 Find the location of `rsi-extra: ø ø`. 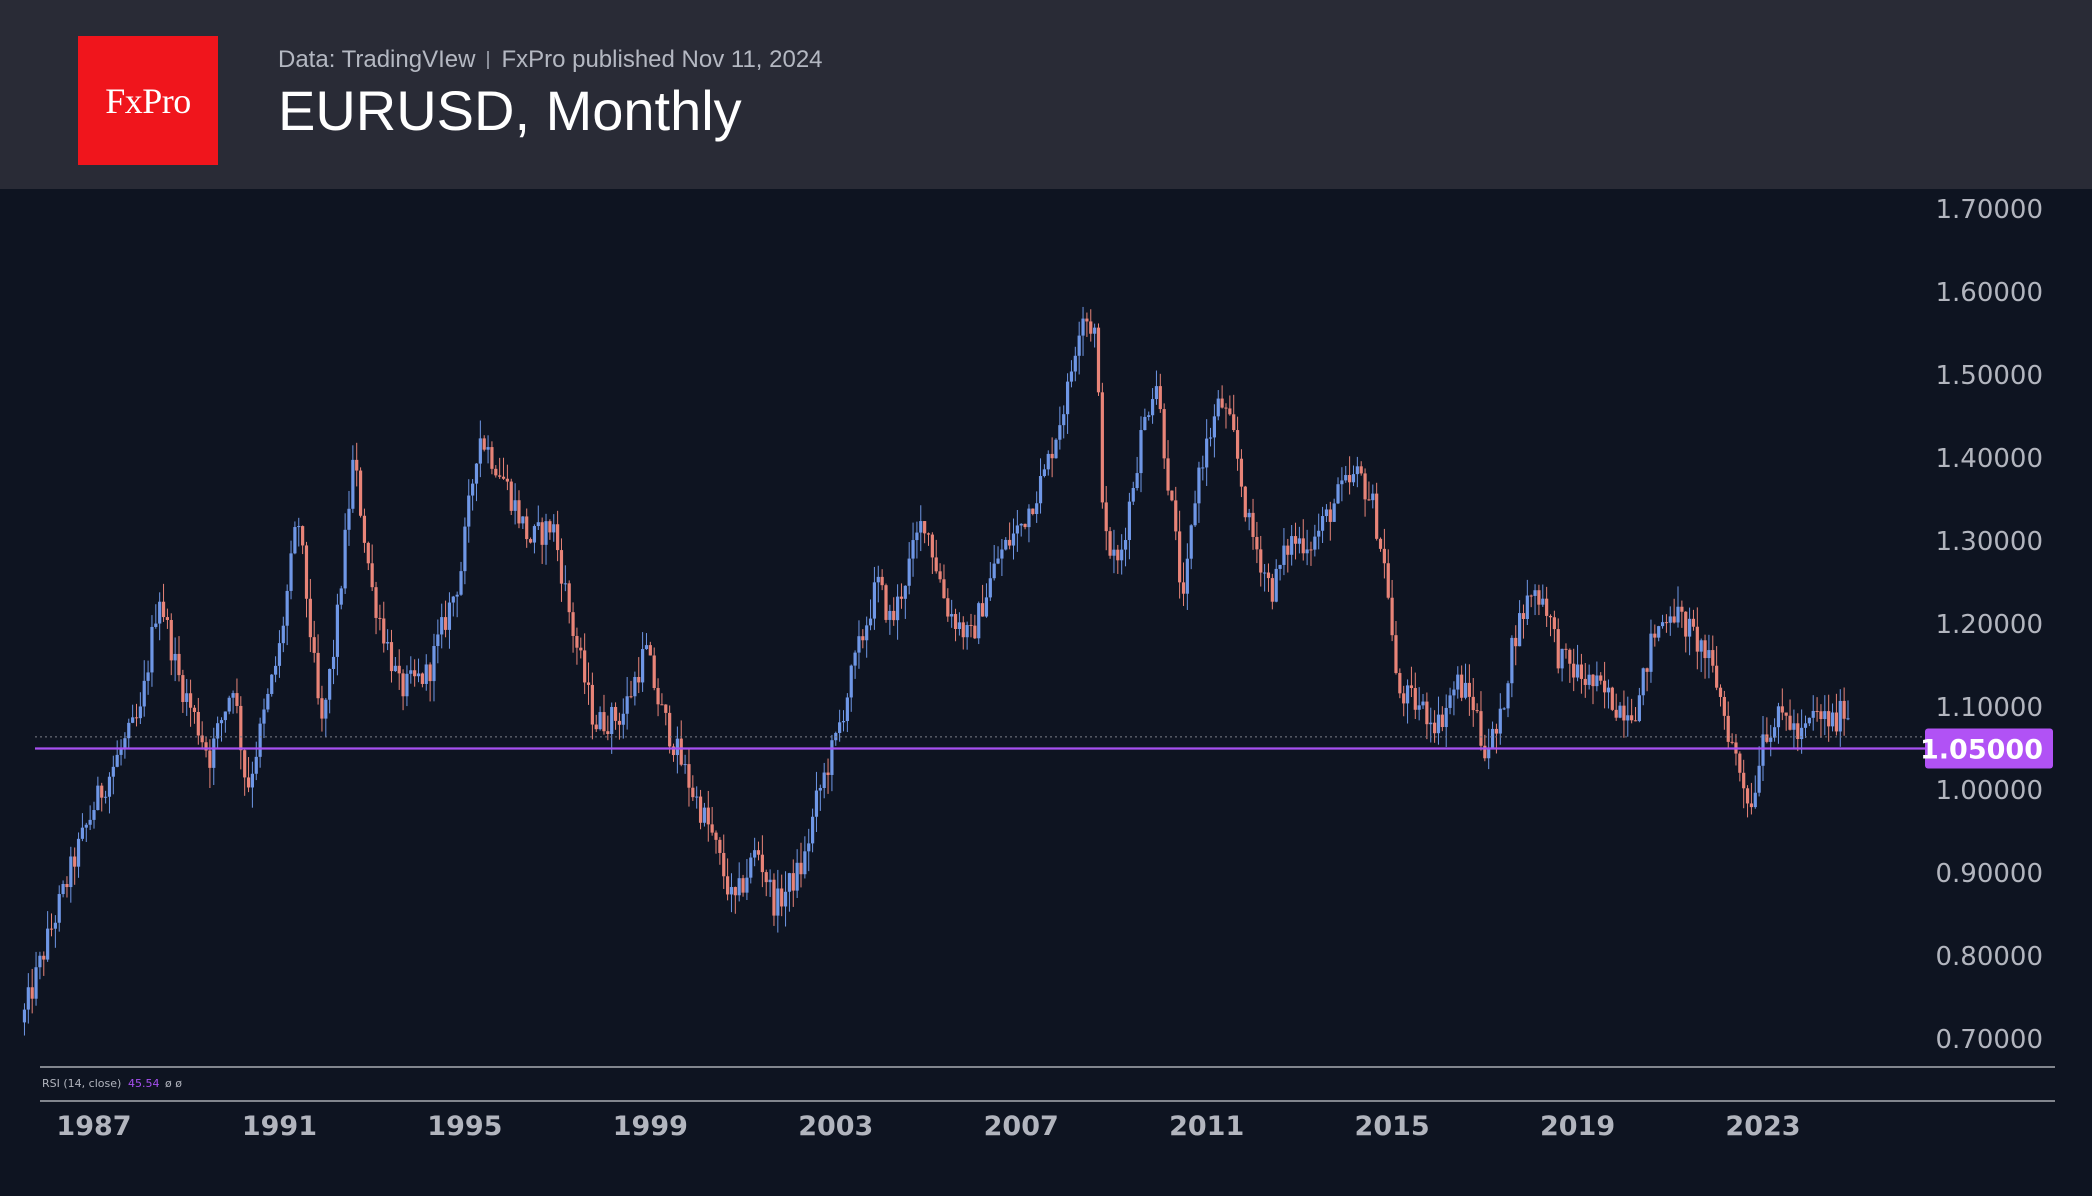

rsi-extra: ø ø is located at coordinates (173, 1083).